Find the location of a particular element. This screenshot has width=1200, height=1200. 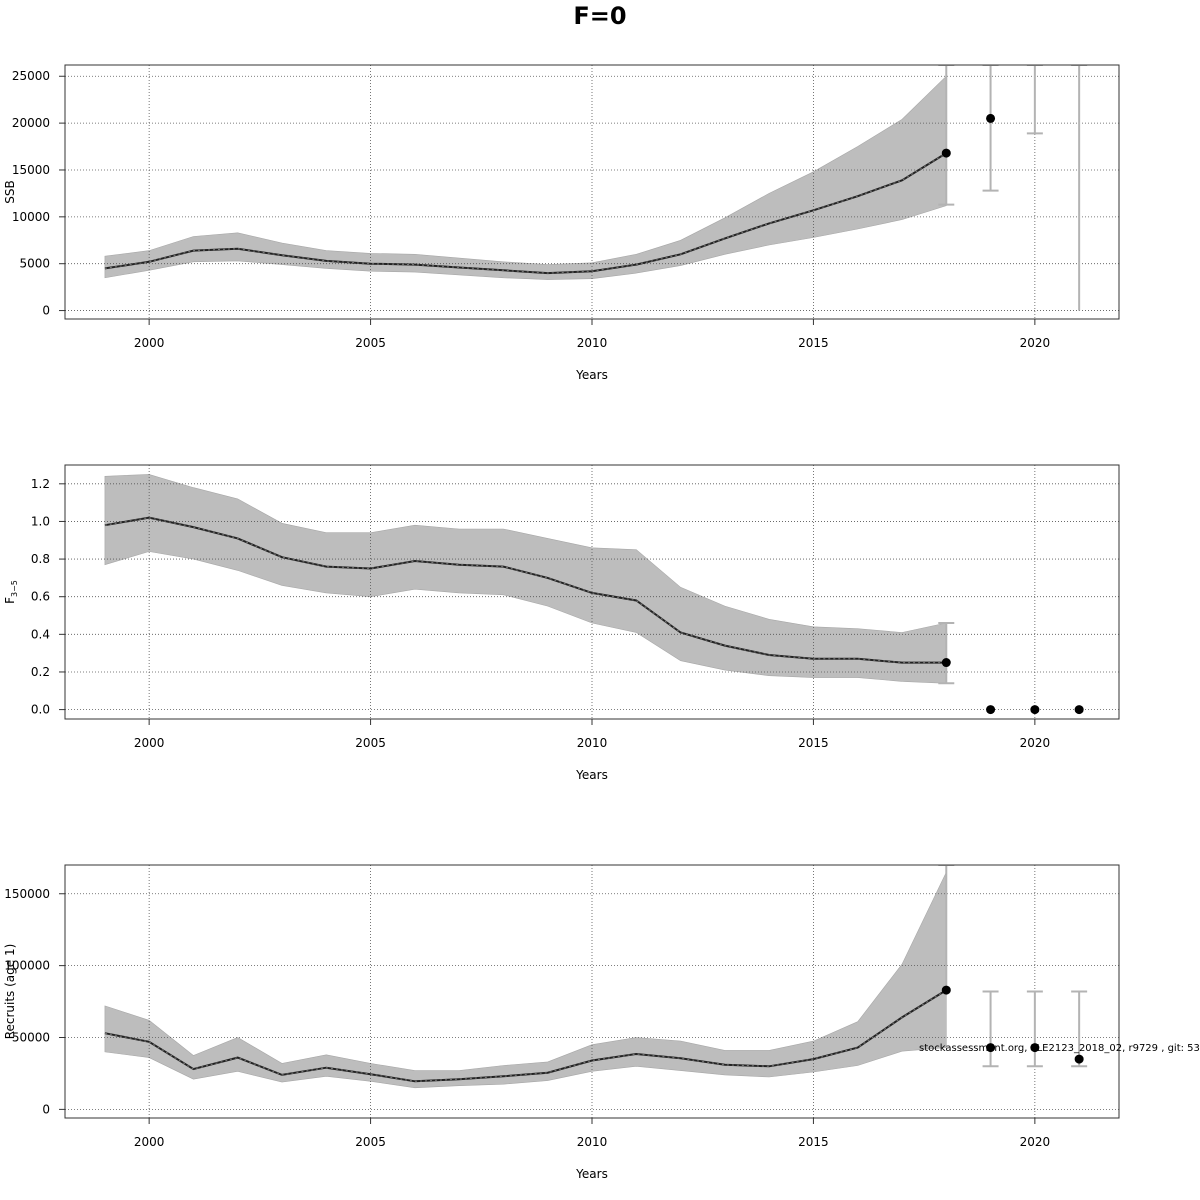

point-ssb-2018 is located at coordinates (946, 153).